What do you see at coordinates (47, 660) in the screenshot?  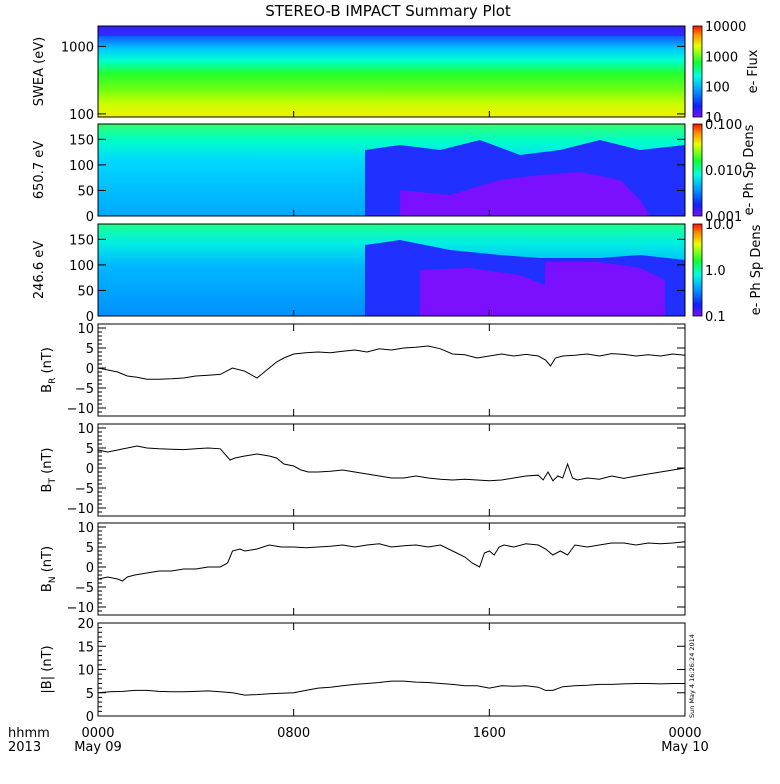 I see `bmag-ylabel-unit: (nT)` at bounding box center [47, 660].